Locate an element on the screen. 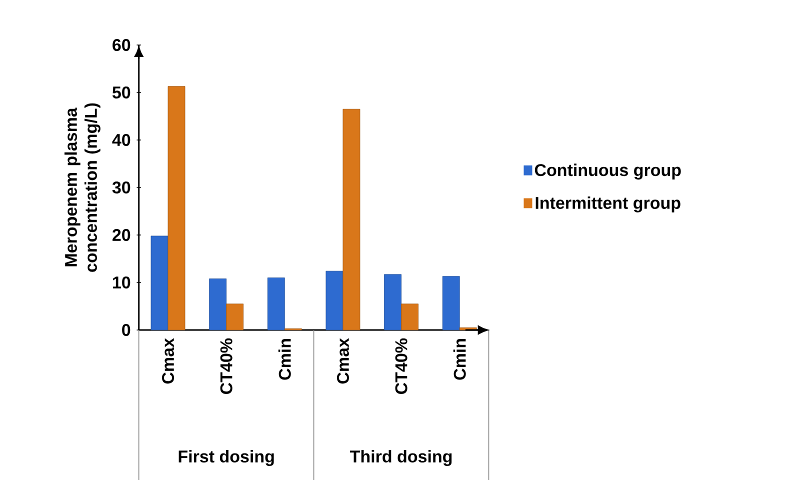 This screenshot has width=802, height=480. y-axis-title: Meropenem plasma concentration (mg/L) is located at coordinates (82, 187).